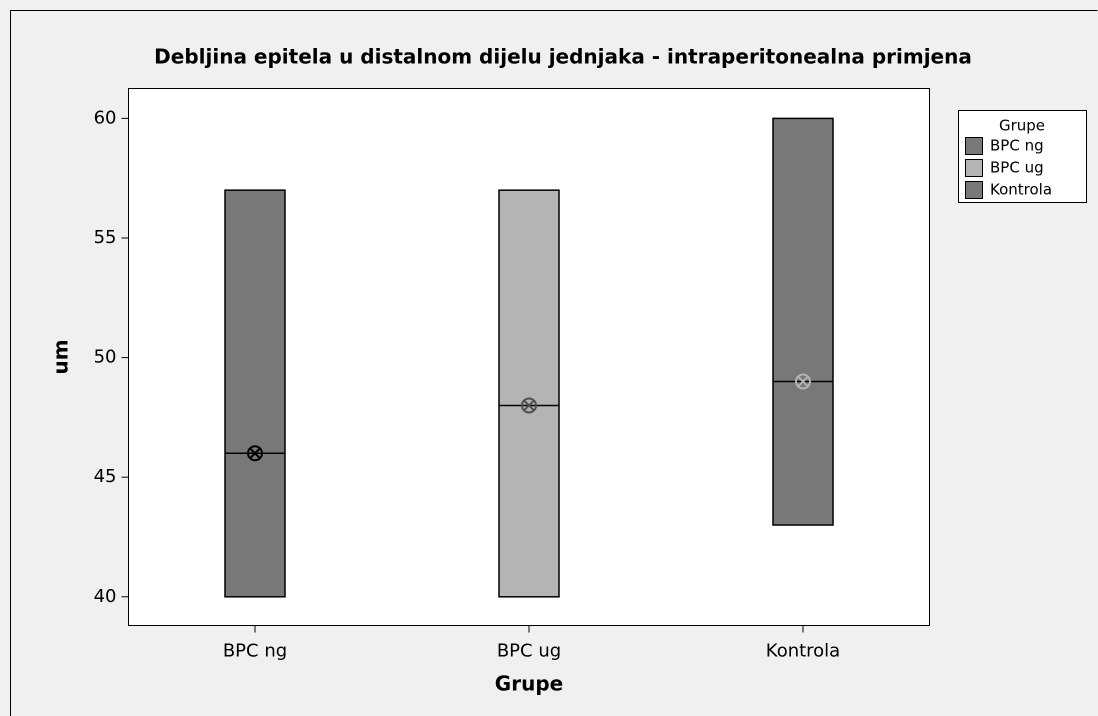 The image size is (1098, 716). I want to click on x-tick-label: Kontrola, so click(803, 651).